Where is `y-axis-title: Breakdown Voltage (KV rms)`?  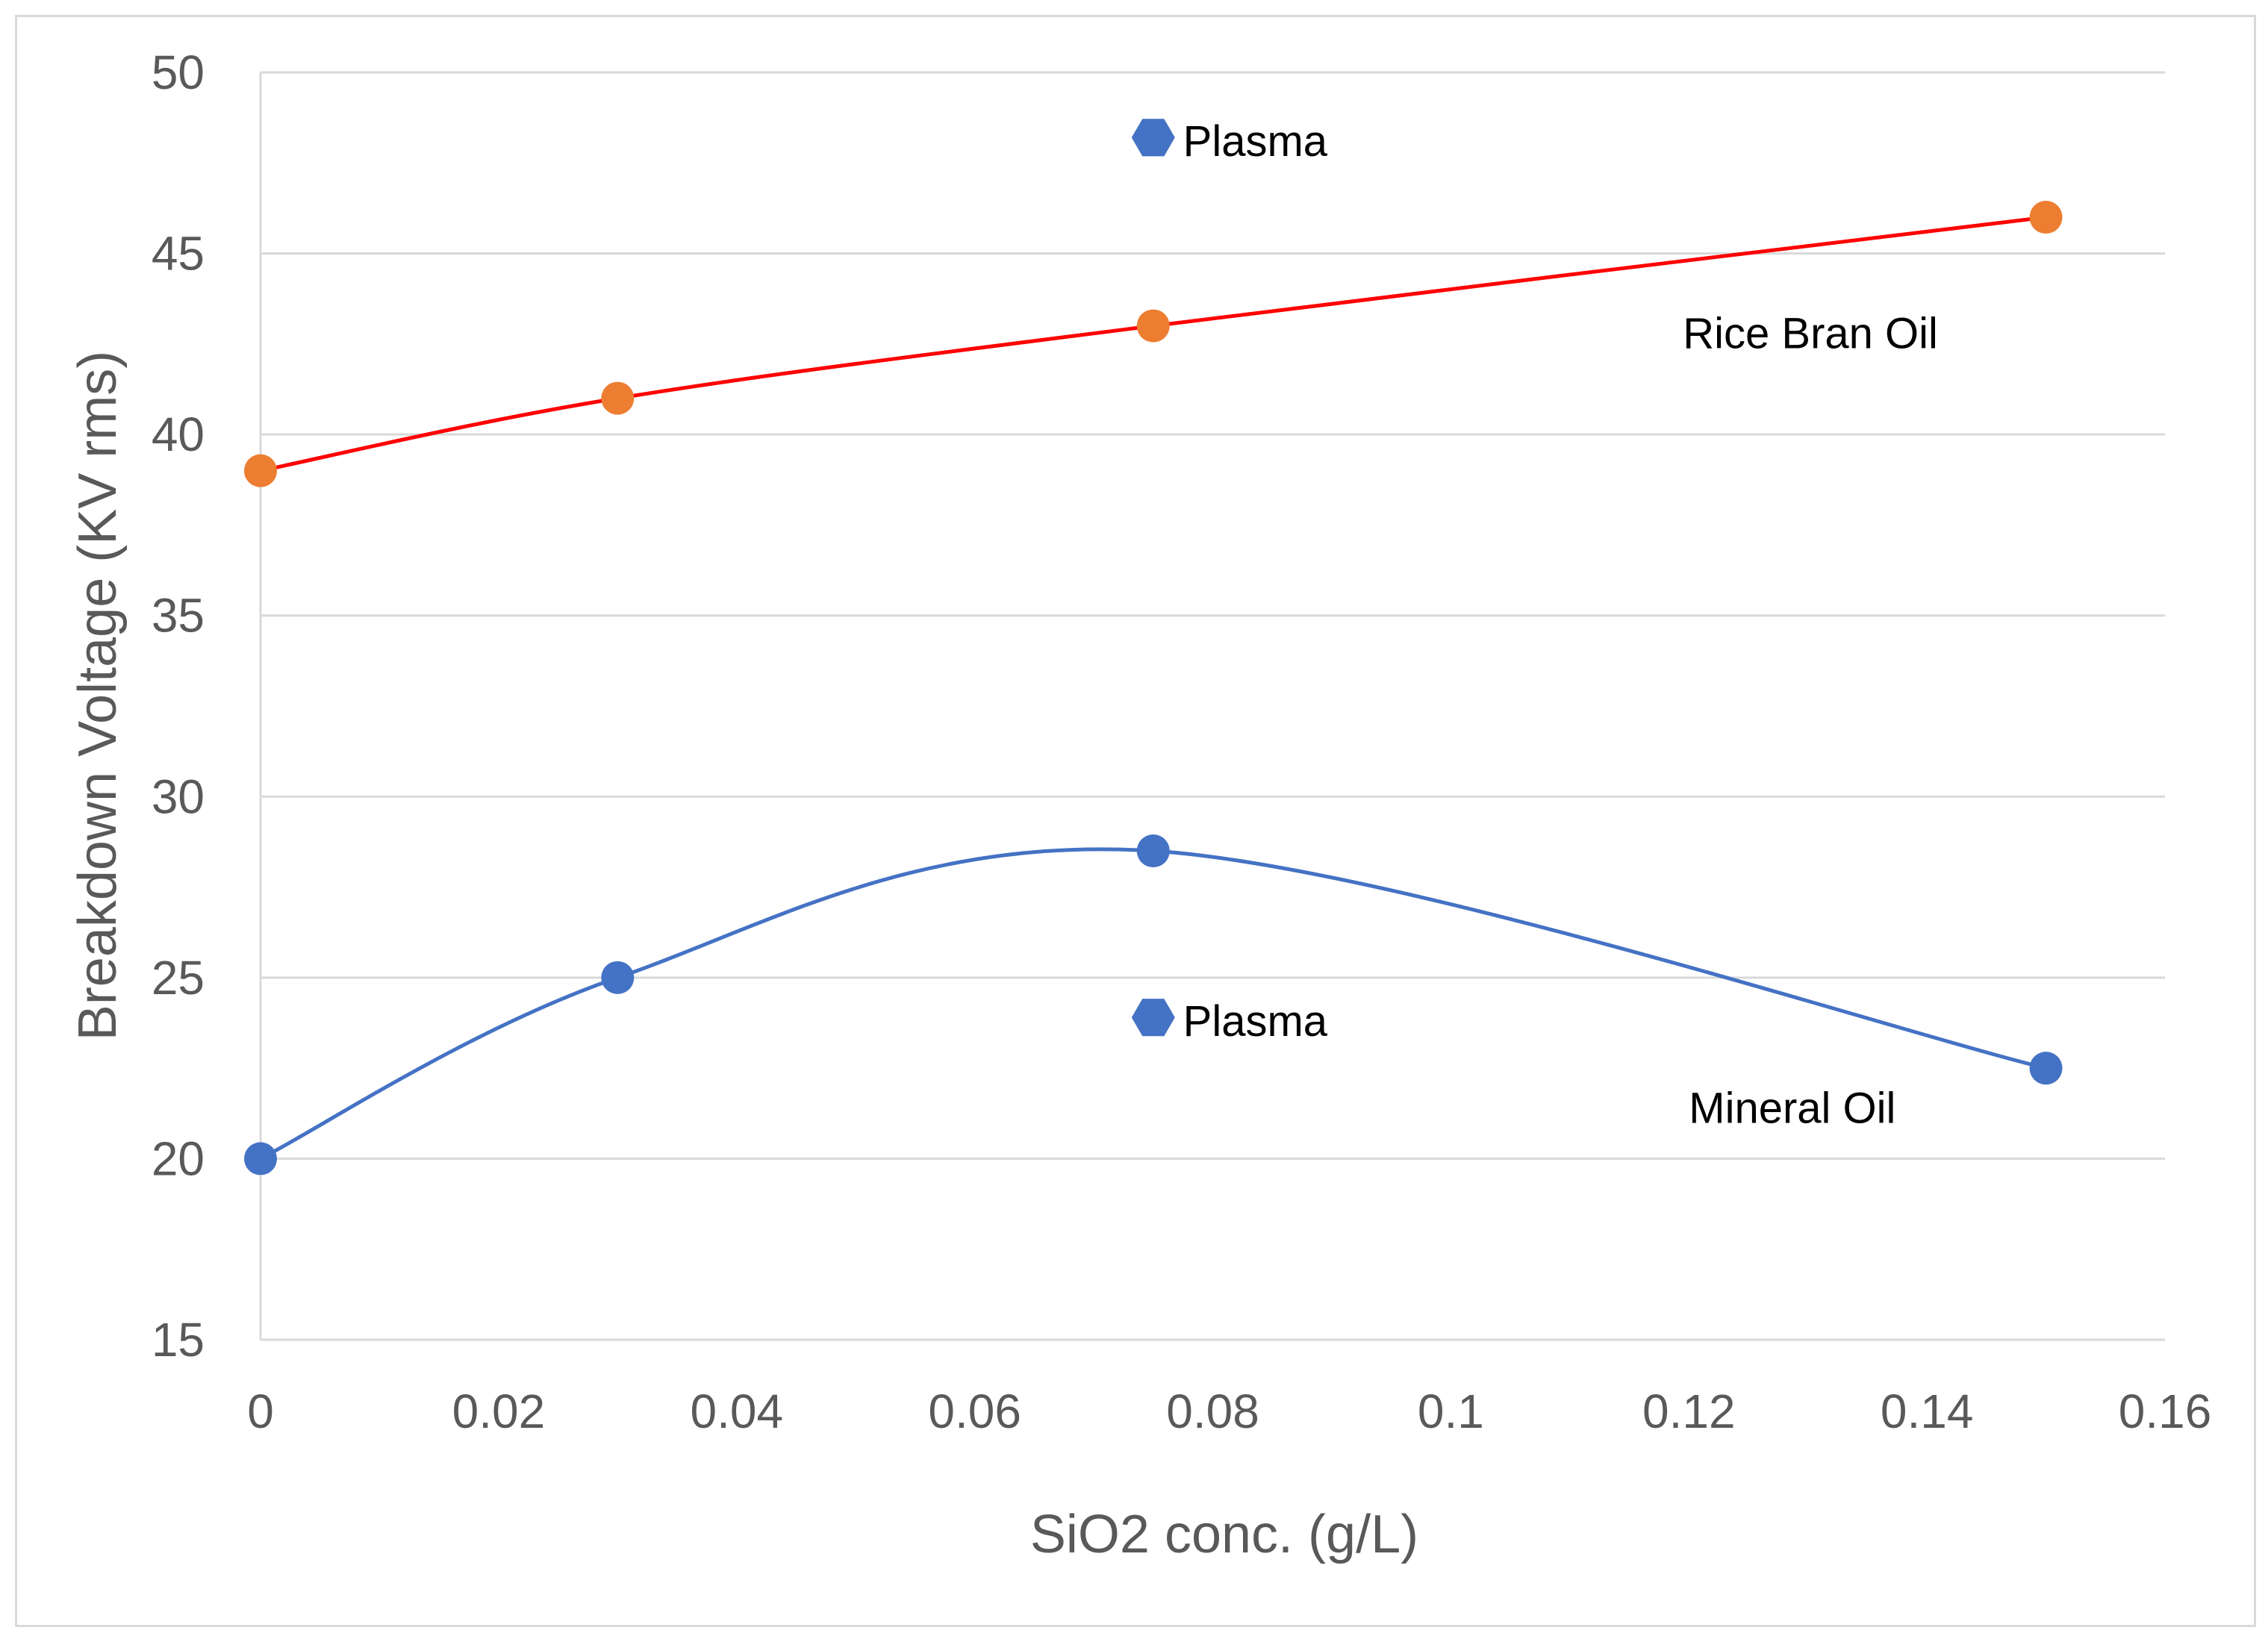
y-axis-title: Breakdown Voltage (KV rms) is located at coordinates (98, 695).